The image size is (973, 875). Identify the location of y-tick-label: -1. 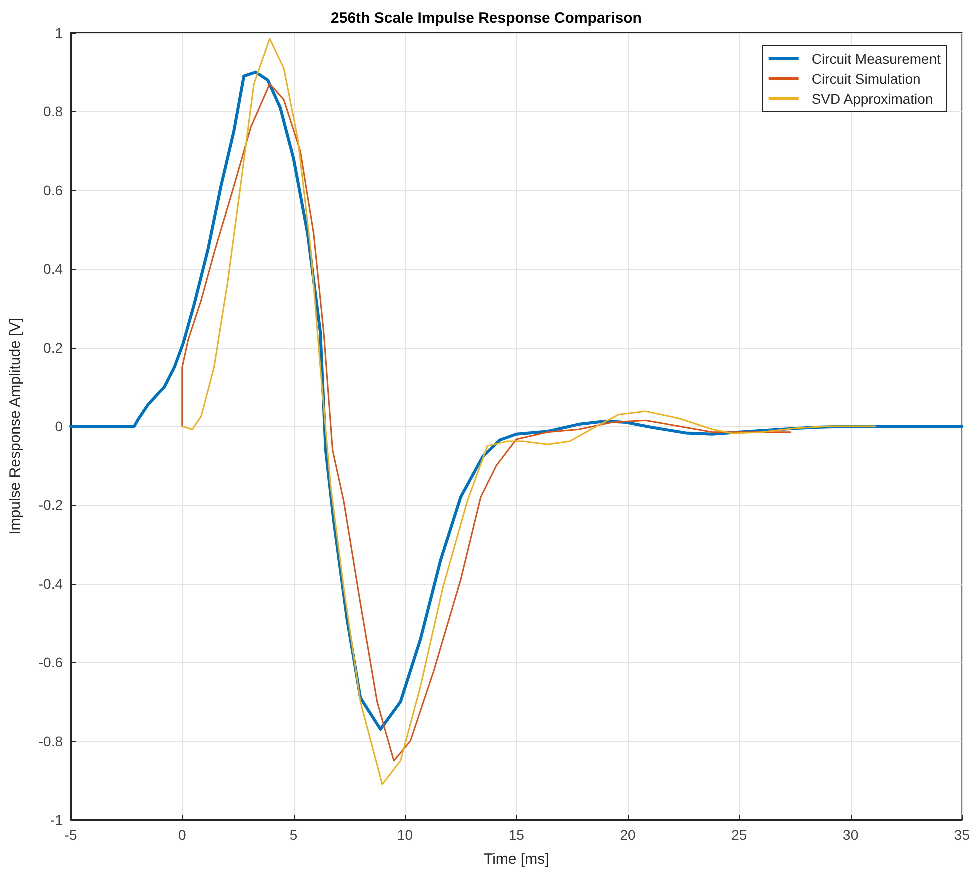
(57, 820).